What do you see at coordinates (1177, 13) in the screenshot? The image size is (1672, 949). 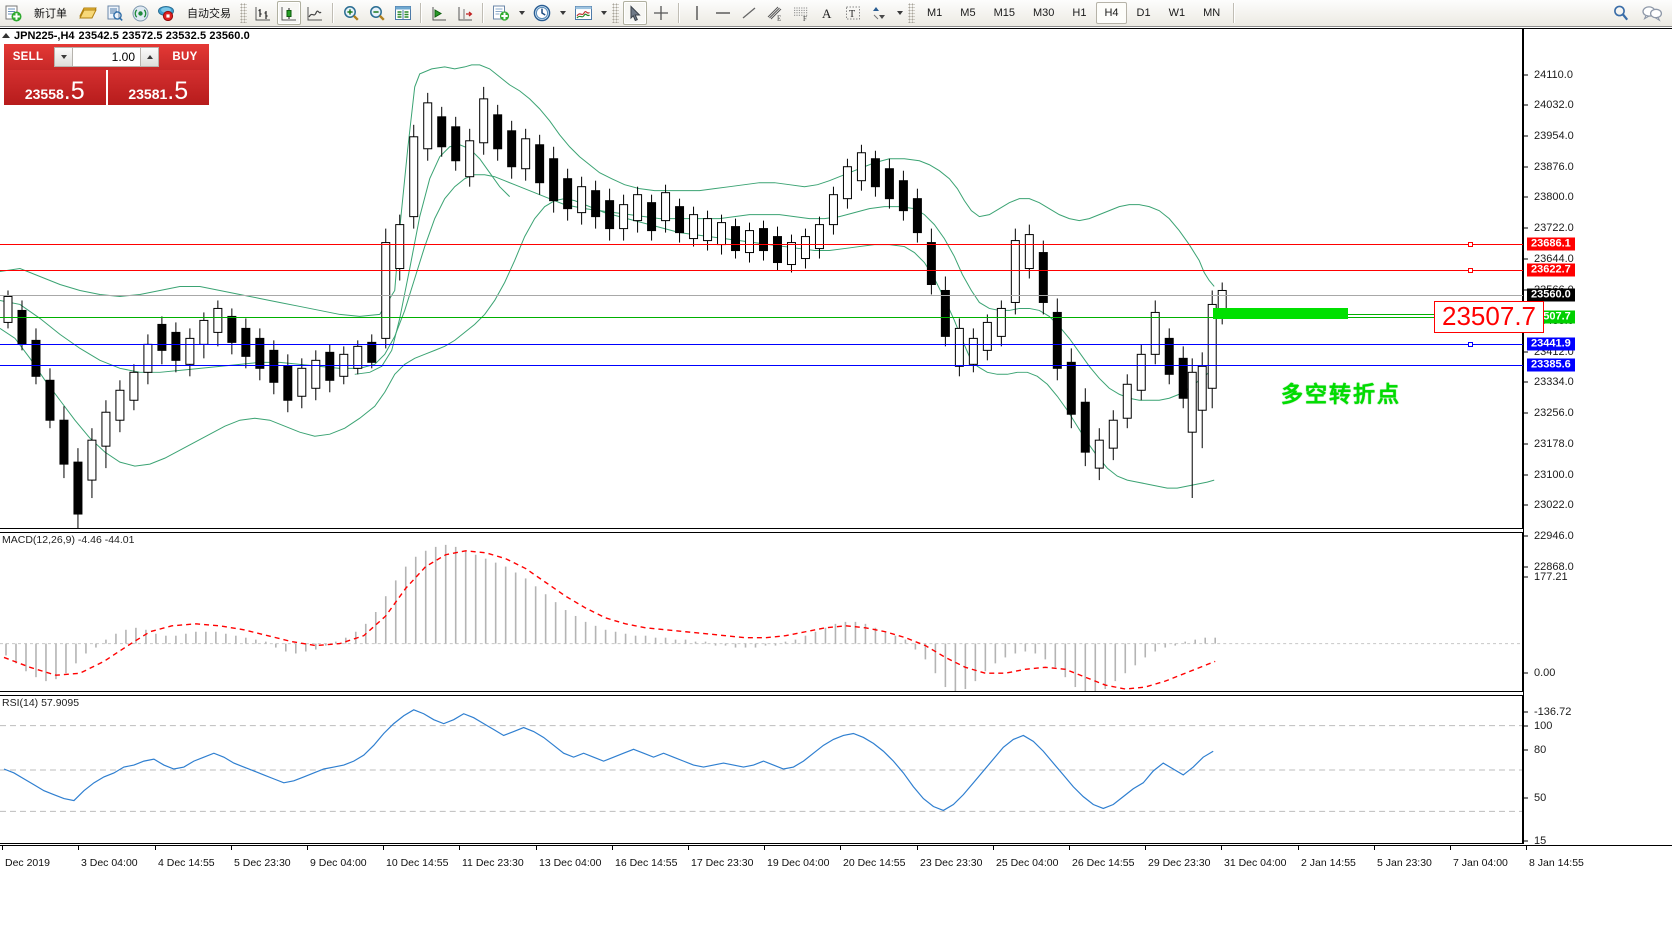 I see `timeframe-button-w1: W1` at bounding box center [1177, 13].